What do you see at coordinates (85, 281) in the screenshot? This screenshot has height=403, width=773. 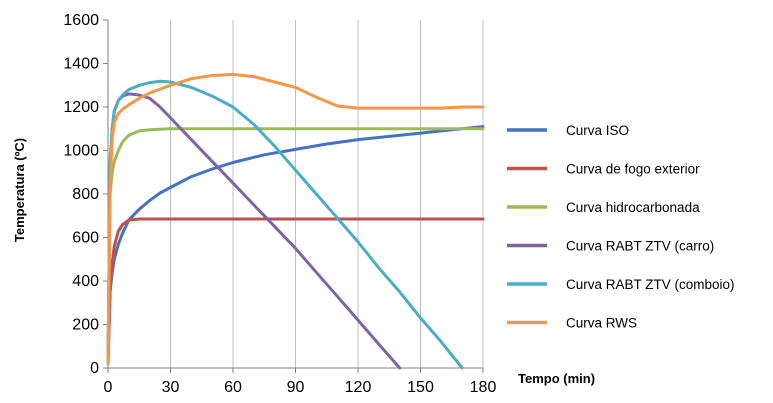 I see `y-tick-label: 400` at bounding box center [85, 281].